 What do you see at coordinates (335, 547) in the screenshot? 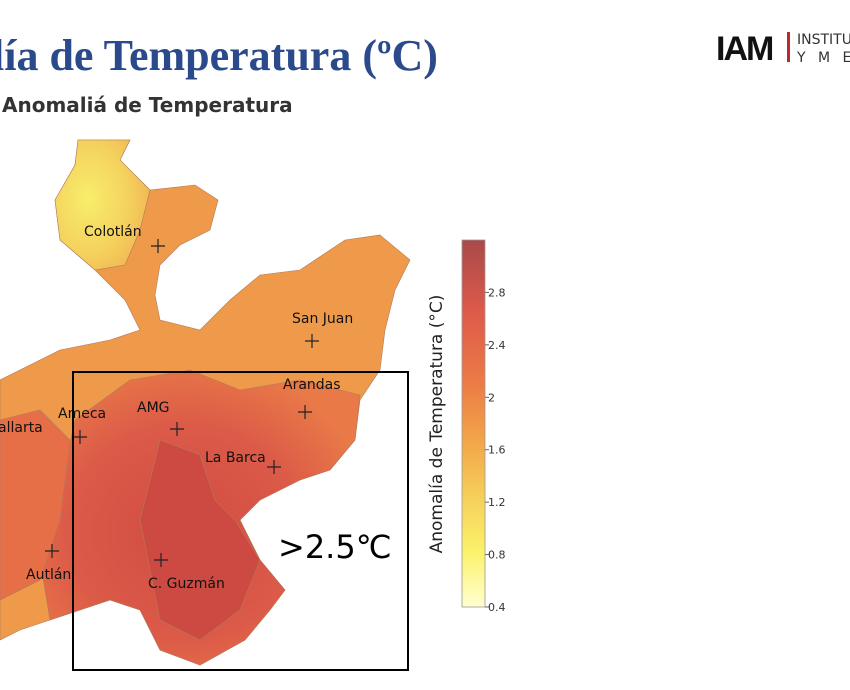
I see `box-label: >2.5℃` at bounding box center [335, 547].